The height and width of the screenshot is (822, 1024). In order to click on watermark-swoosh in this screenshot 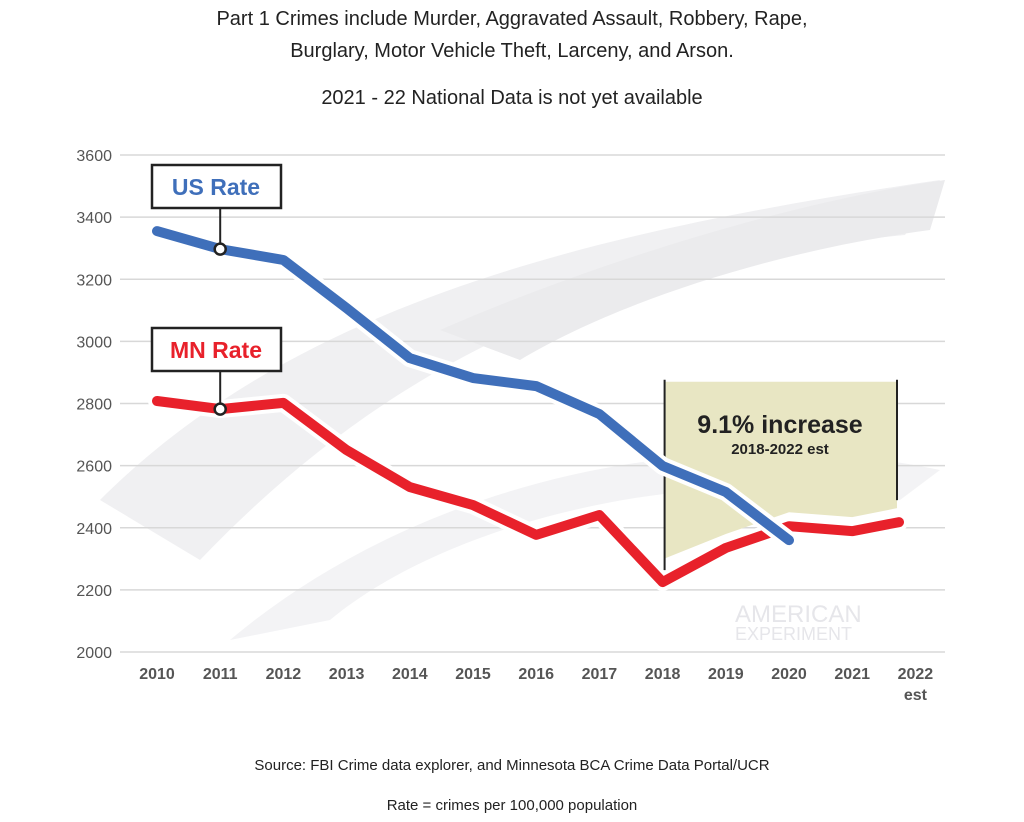, I will do `click(692, 270)`.